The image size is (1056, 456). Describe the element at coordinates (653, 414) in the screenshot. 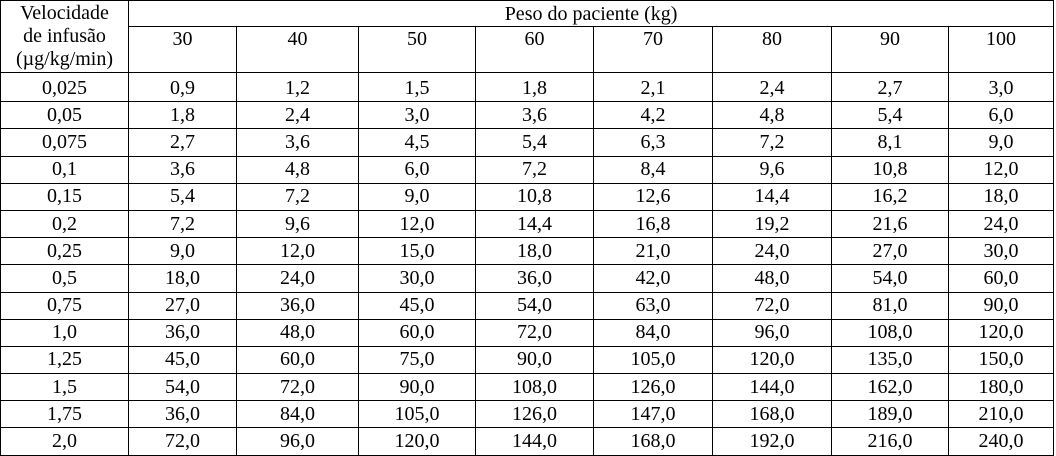

I see `dose-value-cell: 147,0` at that location.